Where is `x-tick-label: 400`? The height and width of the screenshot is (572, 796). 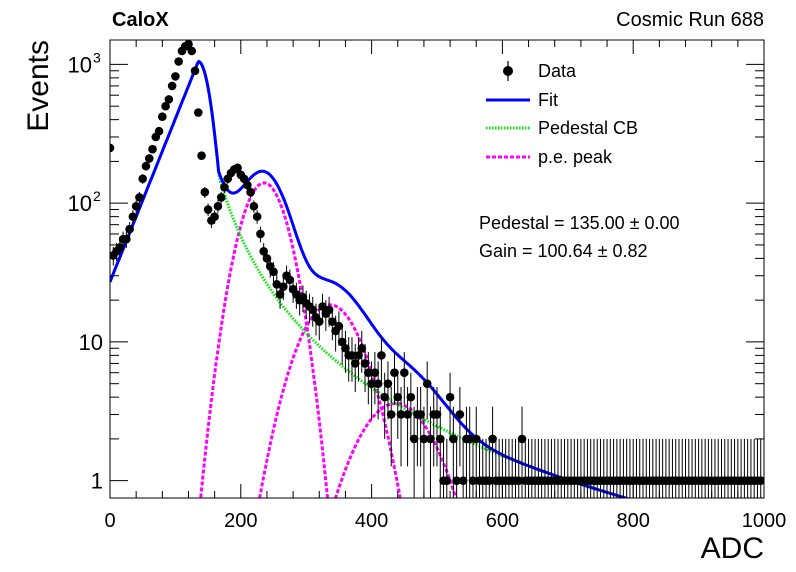
x-tick-label: 400 is located at coordinates (371, 521).